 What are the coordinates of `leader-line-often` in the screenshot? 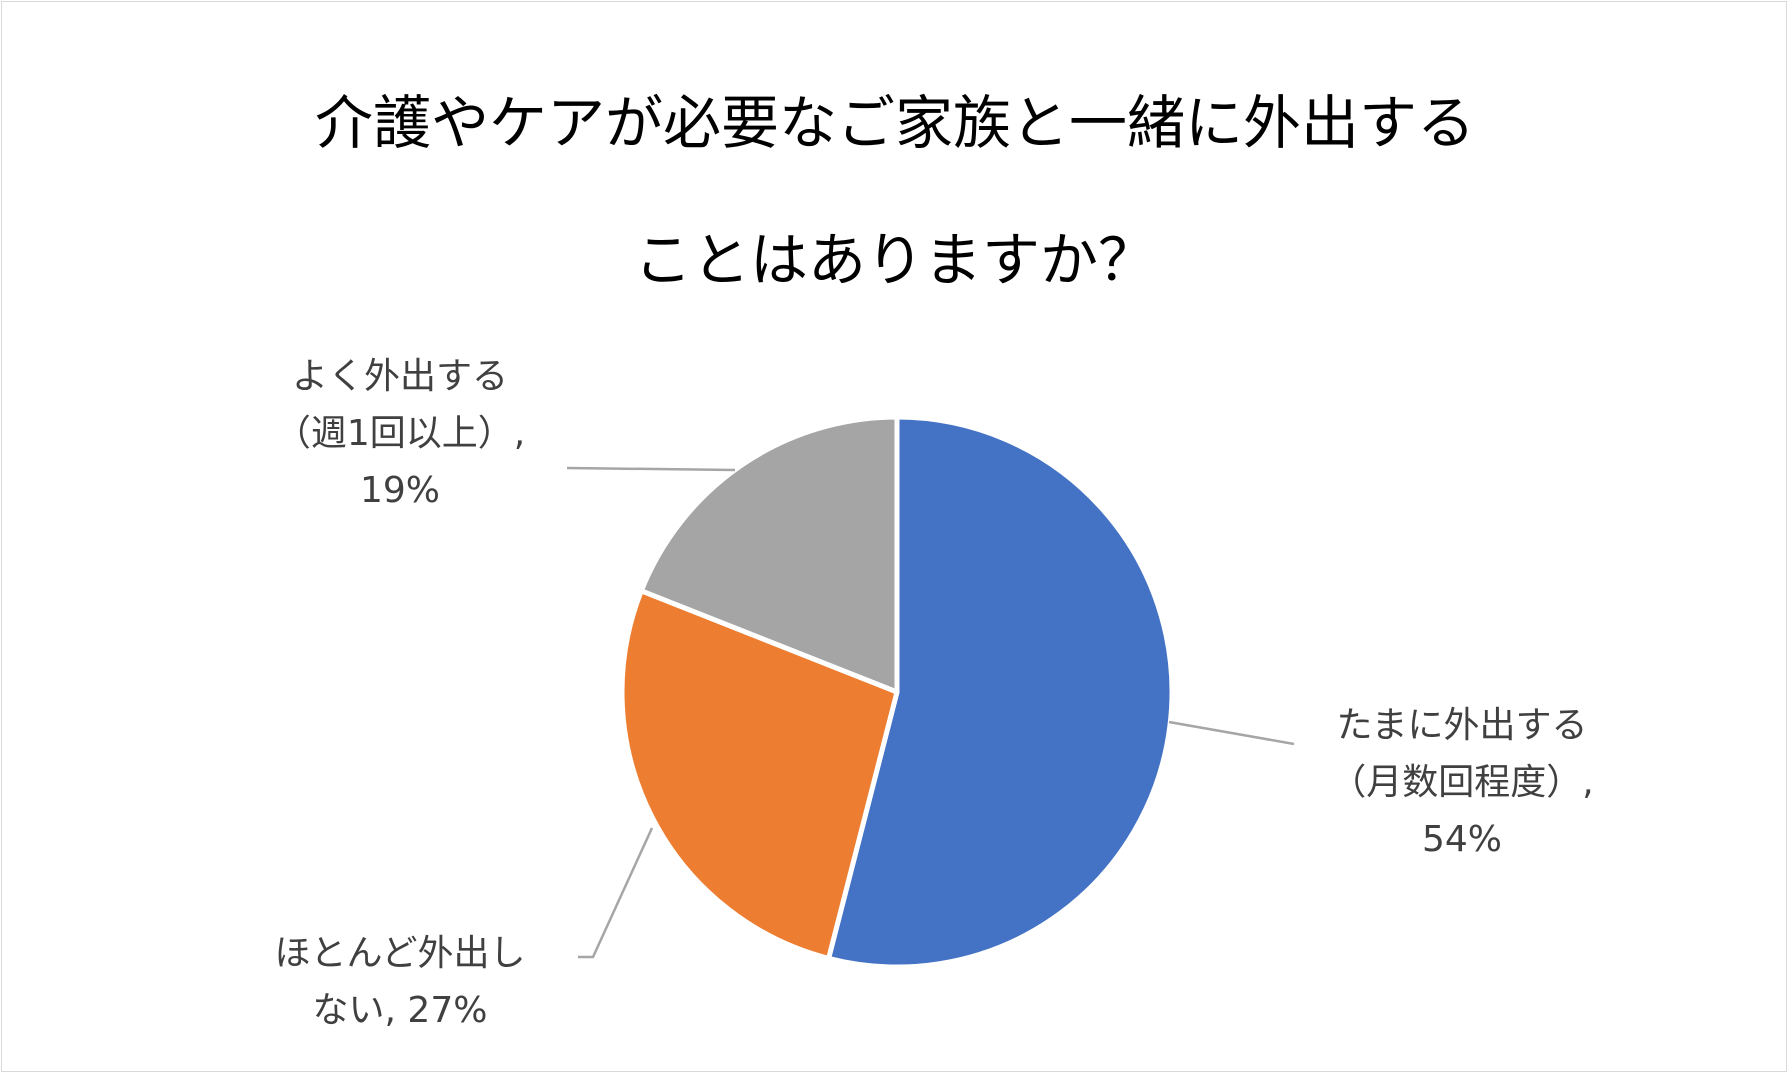 It's located at (651, 469).